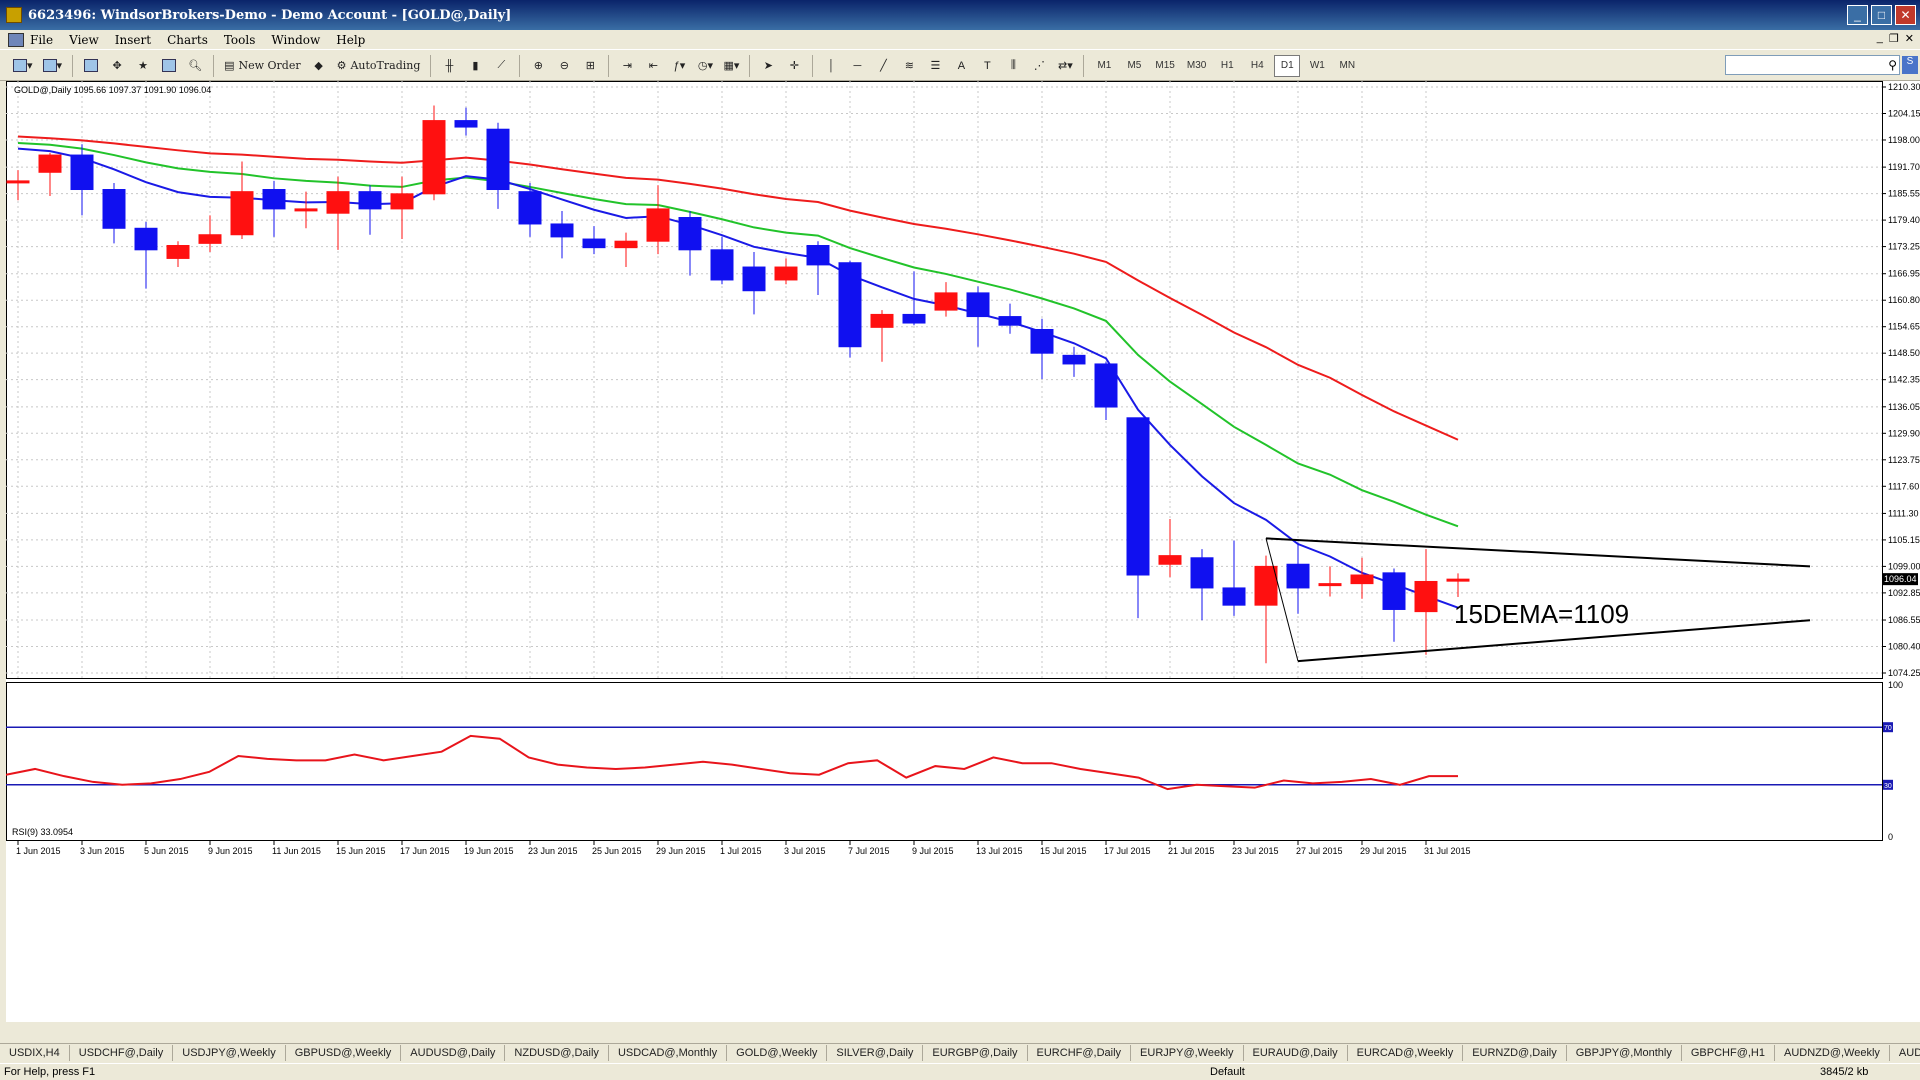 This screenshot has width=1920, height=1080. Describe the element at coordinates (538, 66) in the screenshot. I see `zoom-in-button: ⊕` at that location.